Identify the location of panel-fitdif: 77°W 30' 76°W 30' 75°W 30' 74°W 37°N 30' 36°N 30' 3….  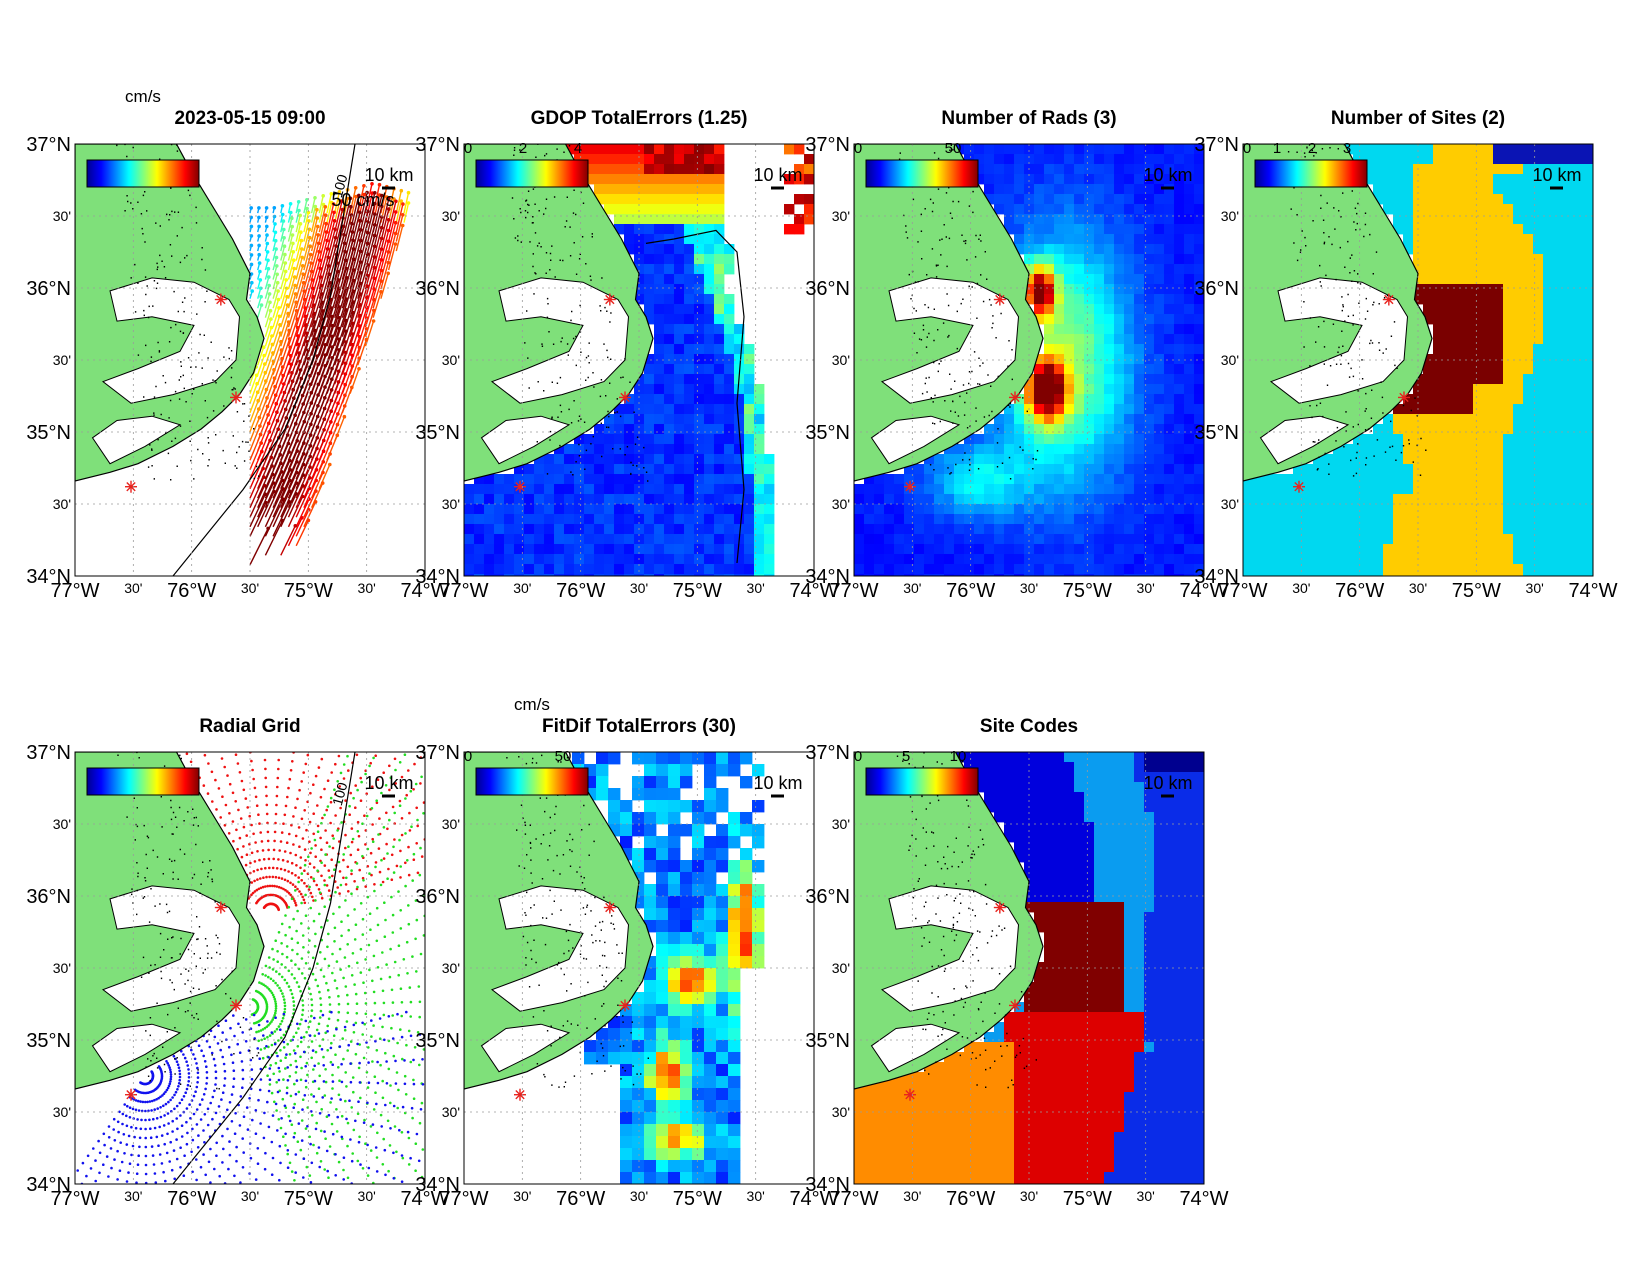
(626, 952).